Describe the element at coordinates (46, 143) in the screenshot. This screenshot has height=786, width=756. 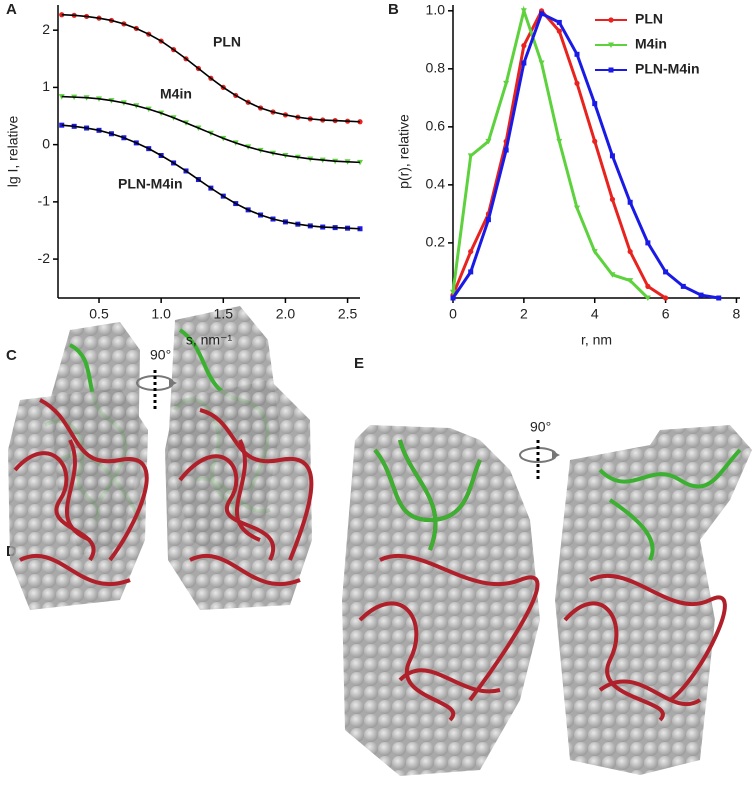
I see `y-tick-label: 0` at that location.